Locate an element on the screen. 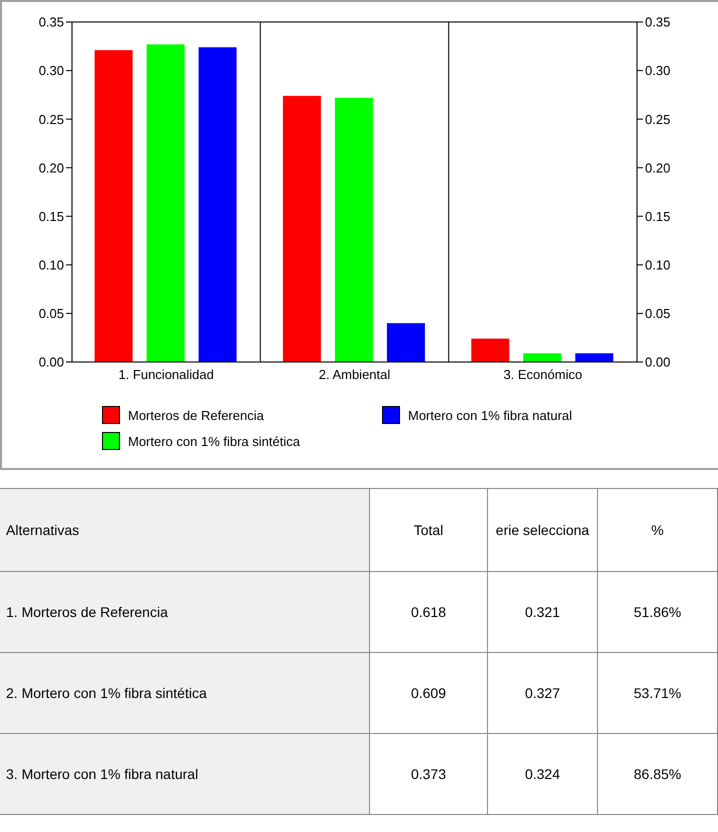  y2-tick-label: 0.00 is located at coordinates (657, 362).